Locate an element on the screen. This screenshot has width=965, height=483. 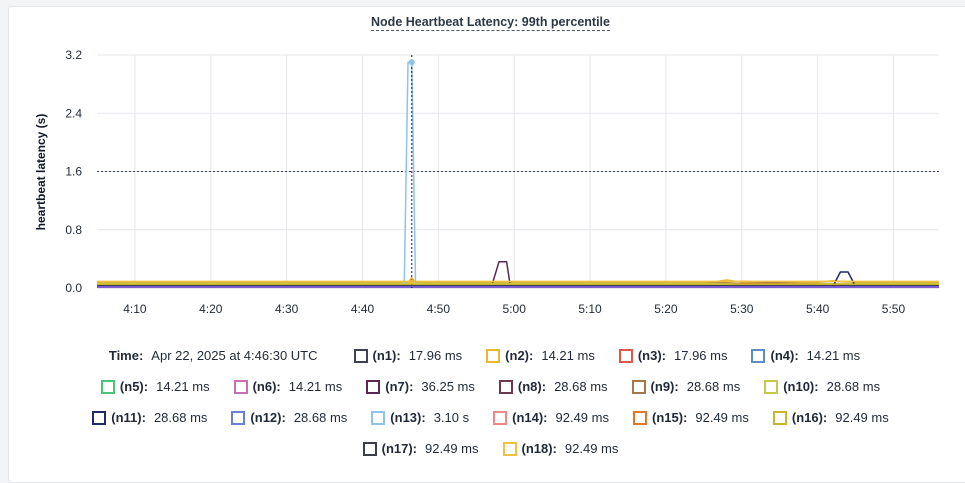
legend-series-name: (n13): is located at coordinates (408, 417).